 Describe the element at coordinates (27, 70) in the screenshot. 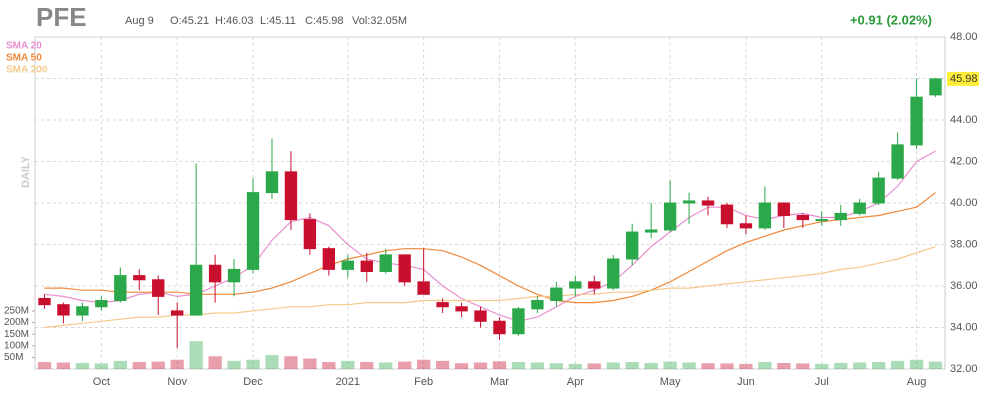

I see `legend-entry: SMA 200` at that location.